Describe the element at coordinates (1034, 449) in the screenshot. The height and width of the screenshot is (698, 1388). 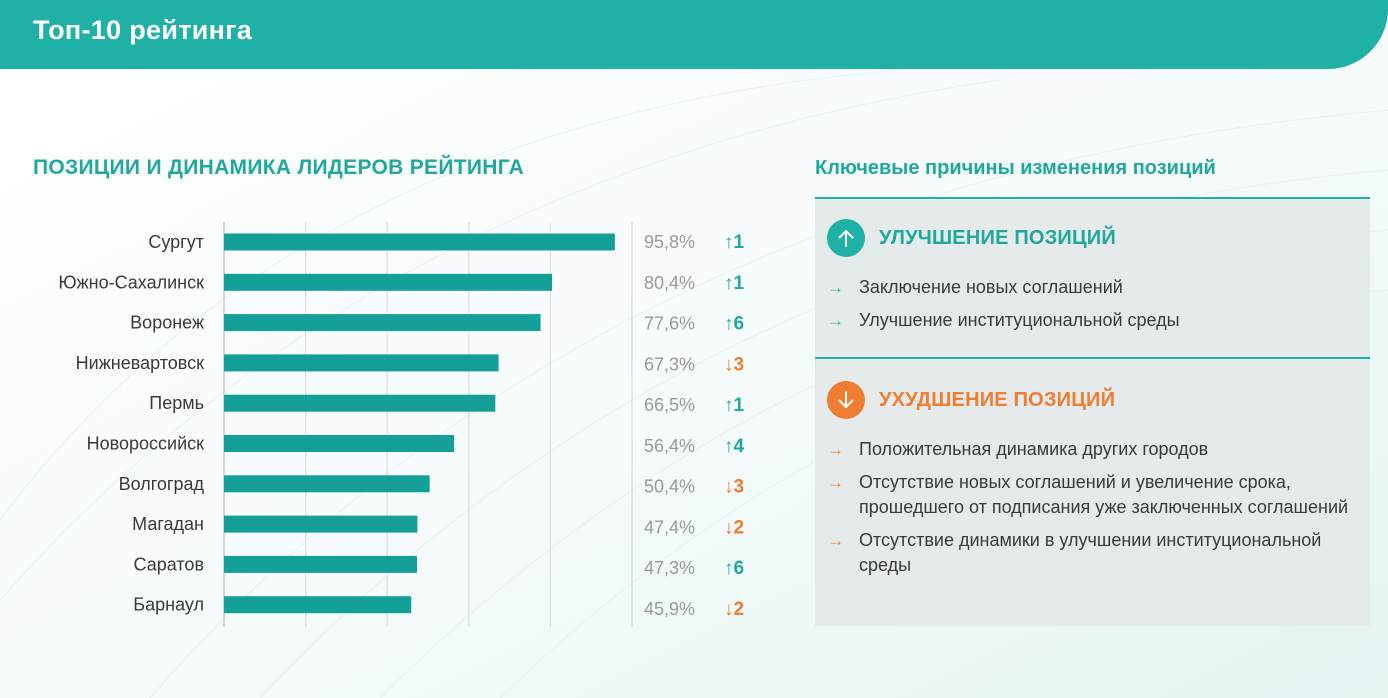
I see `list-item-text: Положительная динамика других городов` at that location.